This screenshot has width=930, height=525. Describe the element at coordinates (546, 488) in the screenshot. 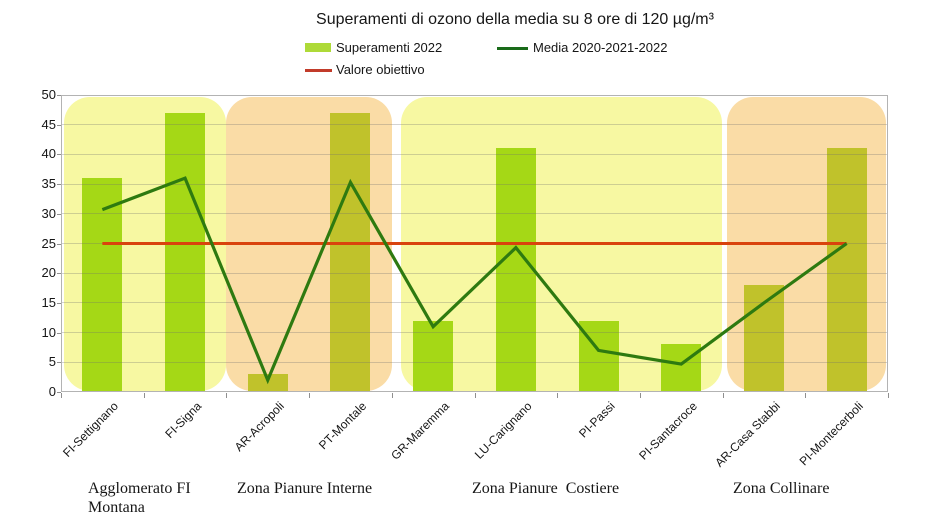

I see `zone-label-3: Zona Pianure Costiere` at that location.